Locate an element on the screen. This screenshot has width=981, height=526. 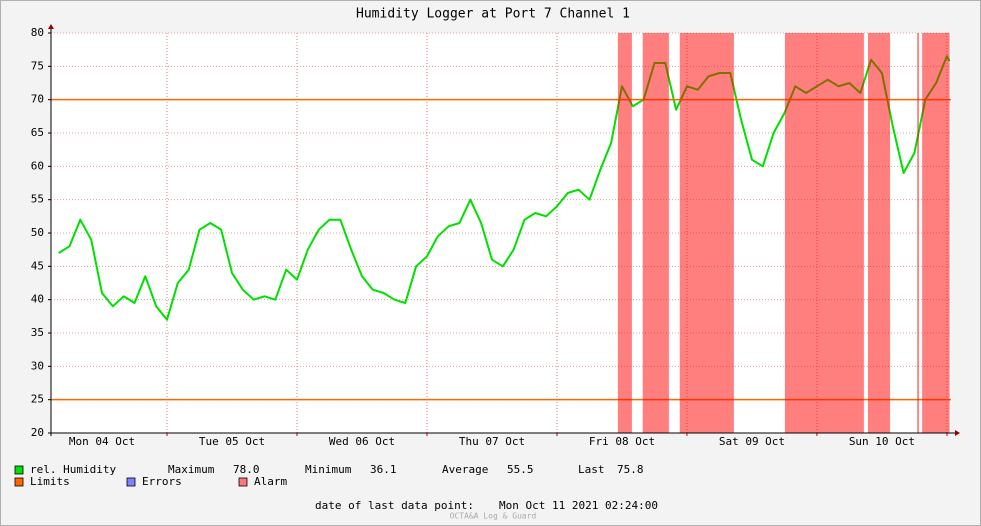
y-tick-label: 65 is located at coordinates (37, 132).